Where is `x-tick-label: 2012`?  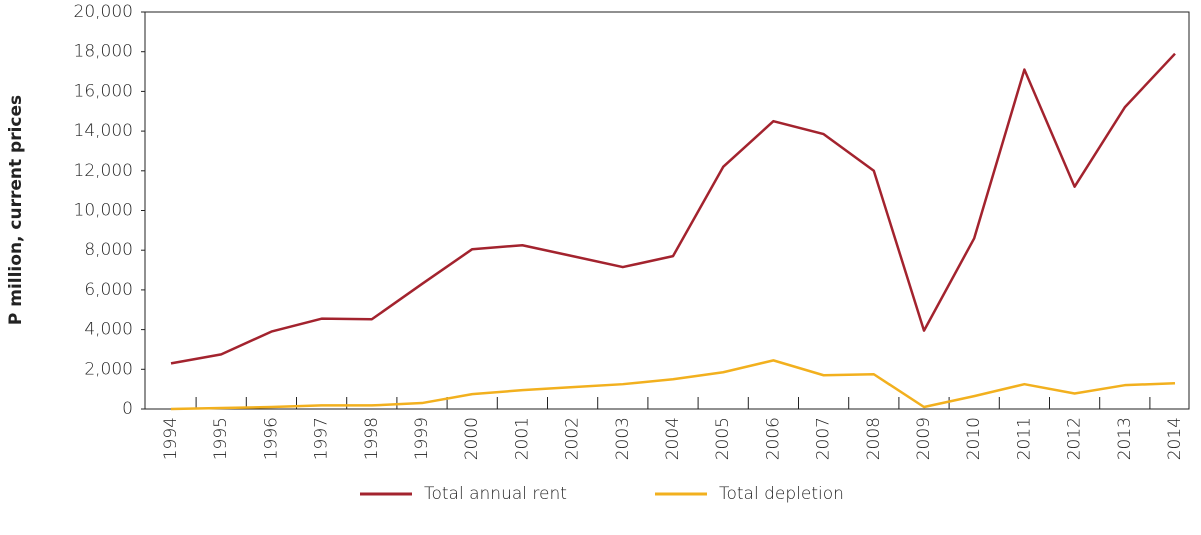 x-tick-label: 2012 is located at coordinates (1075, 438).